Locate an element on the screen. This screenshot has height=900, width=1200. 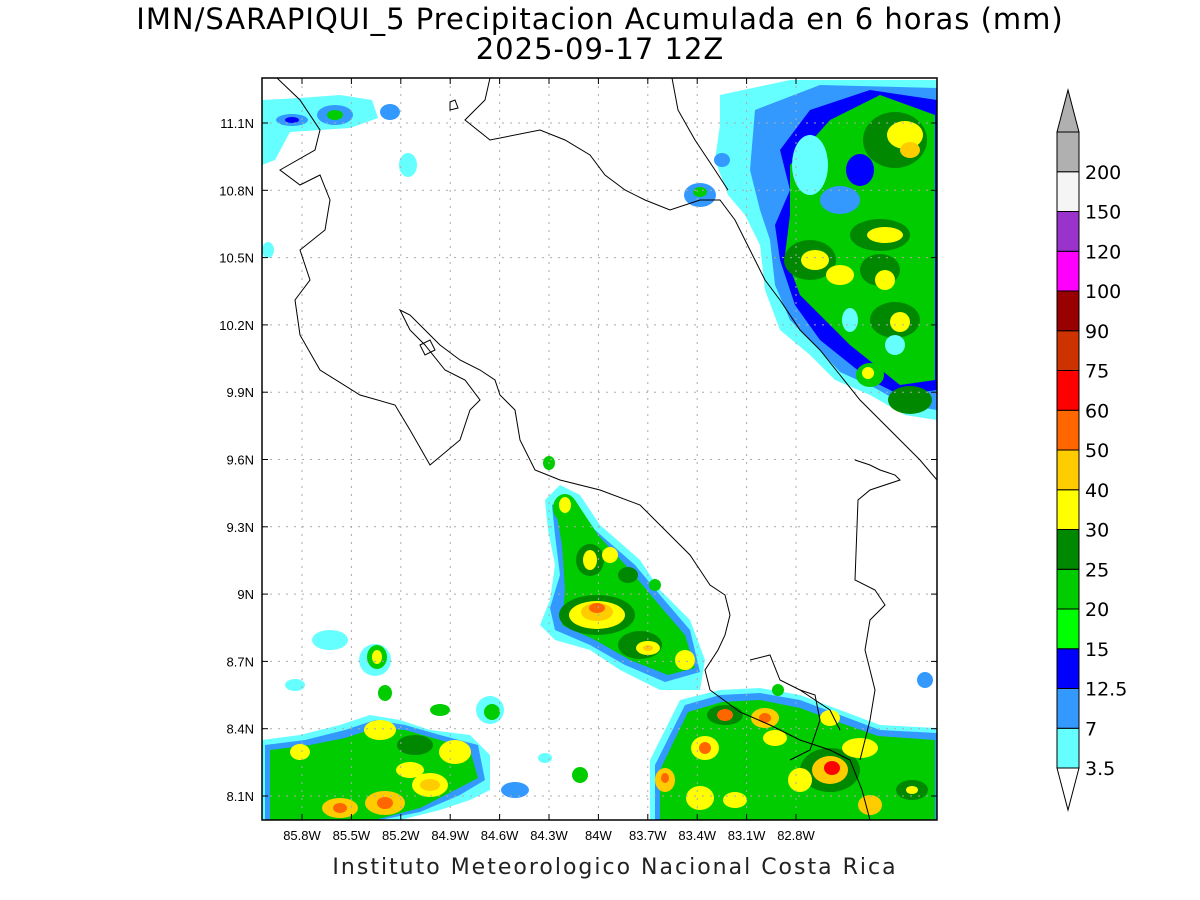
y-tick-label: 10.2N is located at coordinates (236, 325).